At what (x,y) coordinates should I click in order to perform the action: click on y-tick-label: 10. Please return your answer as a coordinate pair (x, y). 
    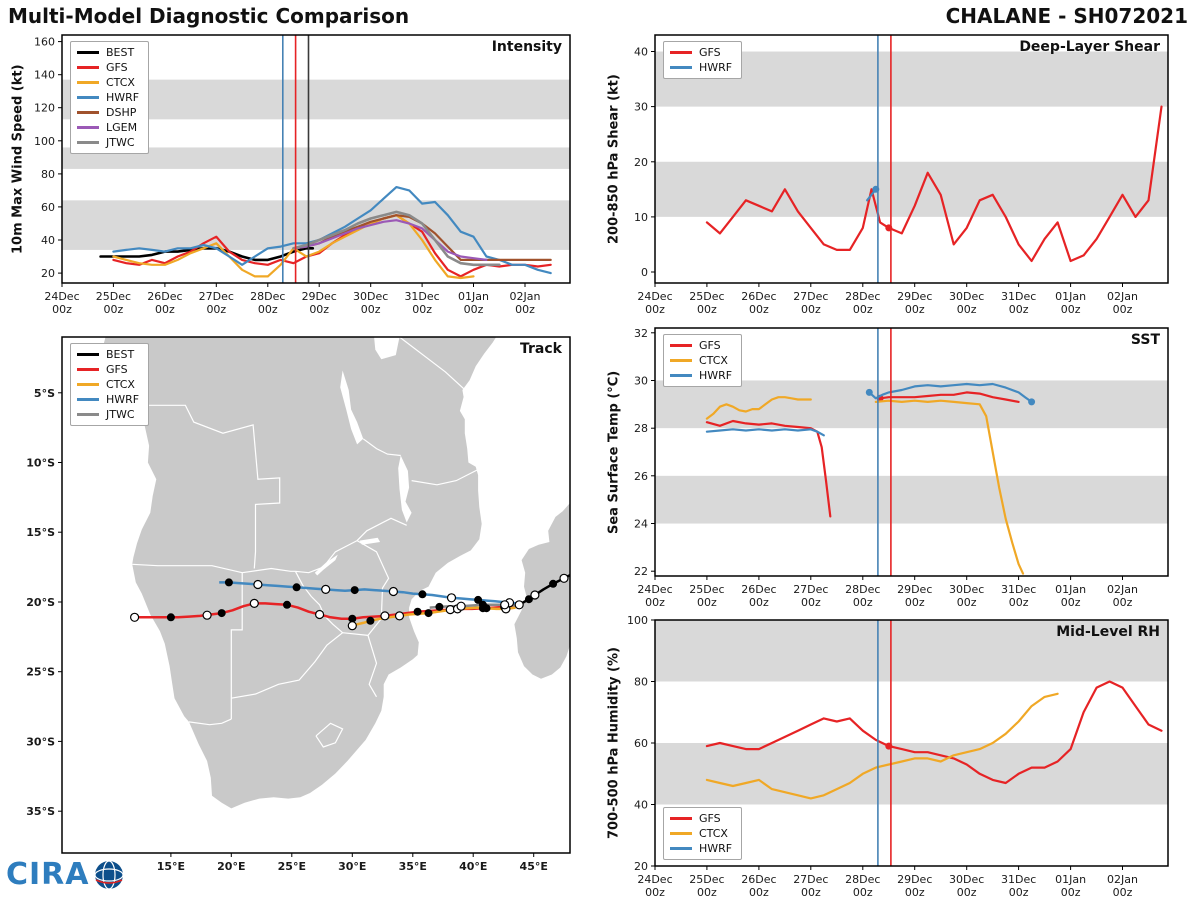
    Looking at the image, I should click on (641, 217).